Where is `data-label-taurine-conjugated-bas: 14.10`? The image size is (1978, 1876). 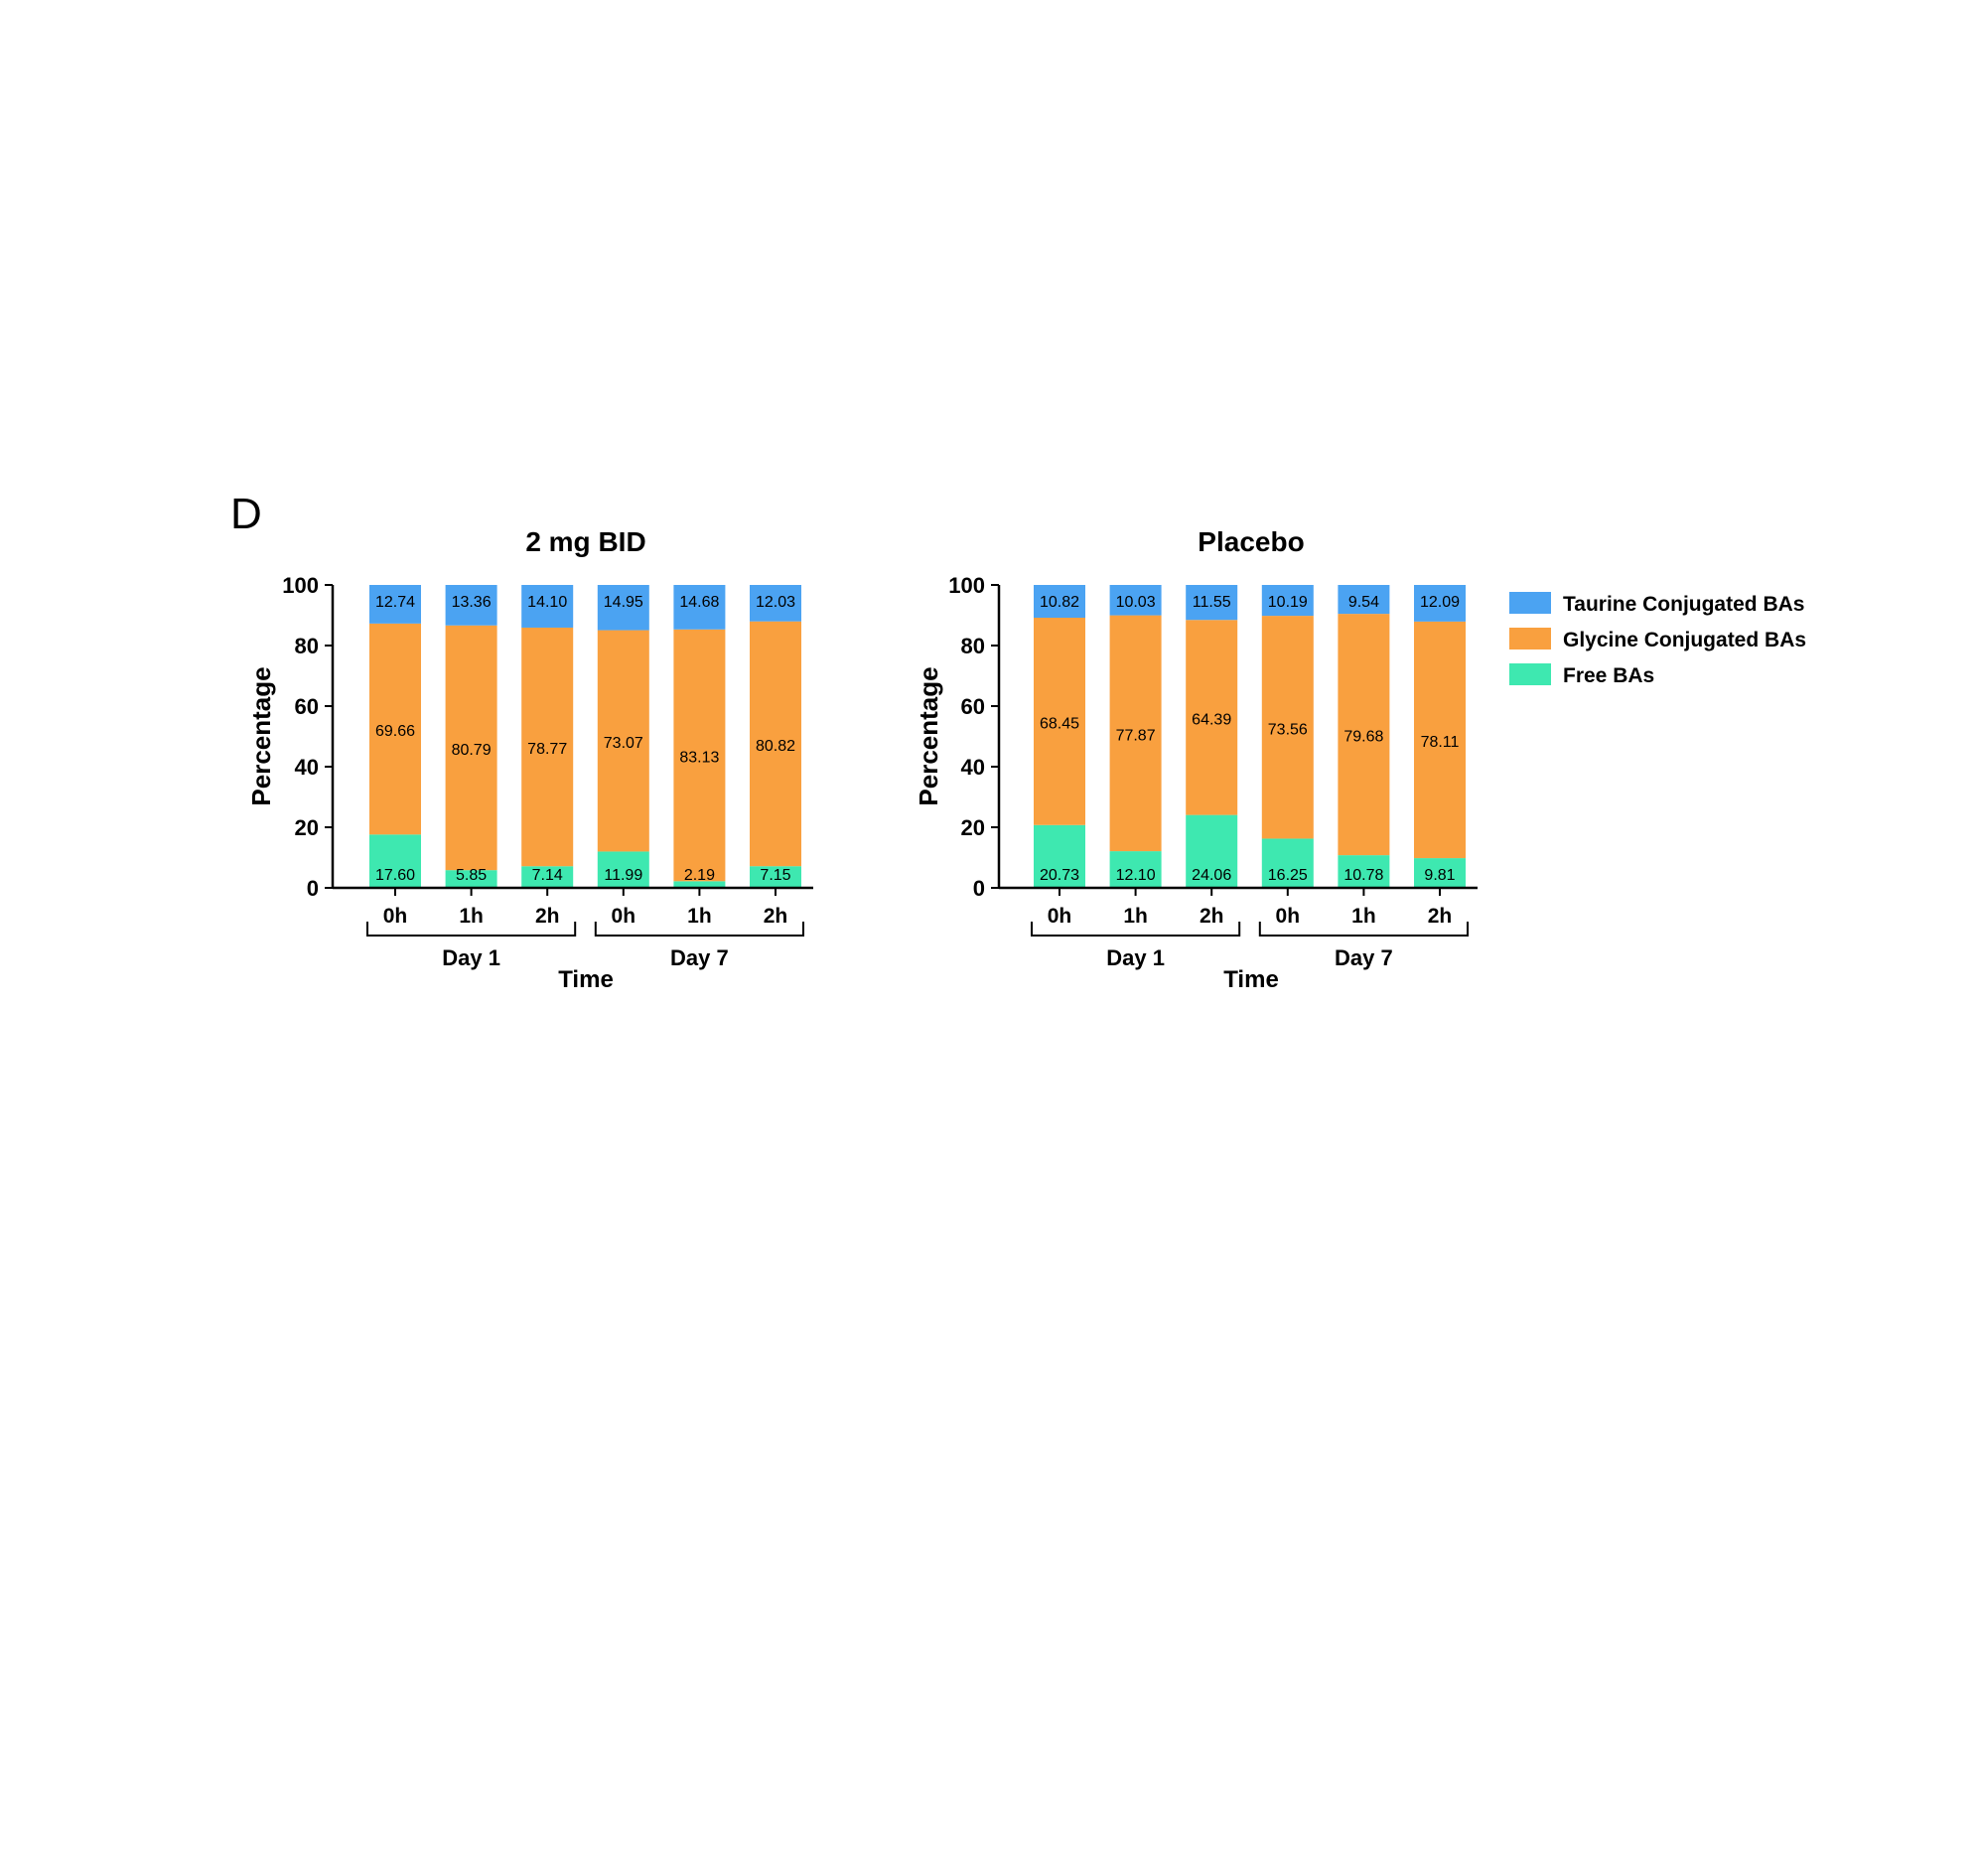 data-label-taurine-conjugated-bas: 14.10 is located at coordinates (547, 603).